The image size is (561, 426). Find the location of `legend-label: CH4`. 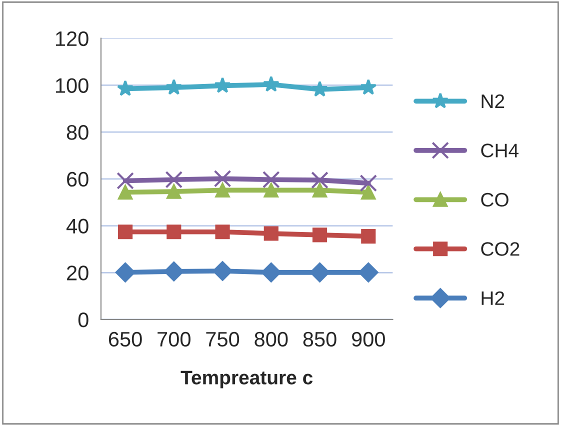

legend-label: CH4 is located at coordinates (500, 151).